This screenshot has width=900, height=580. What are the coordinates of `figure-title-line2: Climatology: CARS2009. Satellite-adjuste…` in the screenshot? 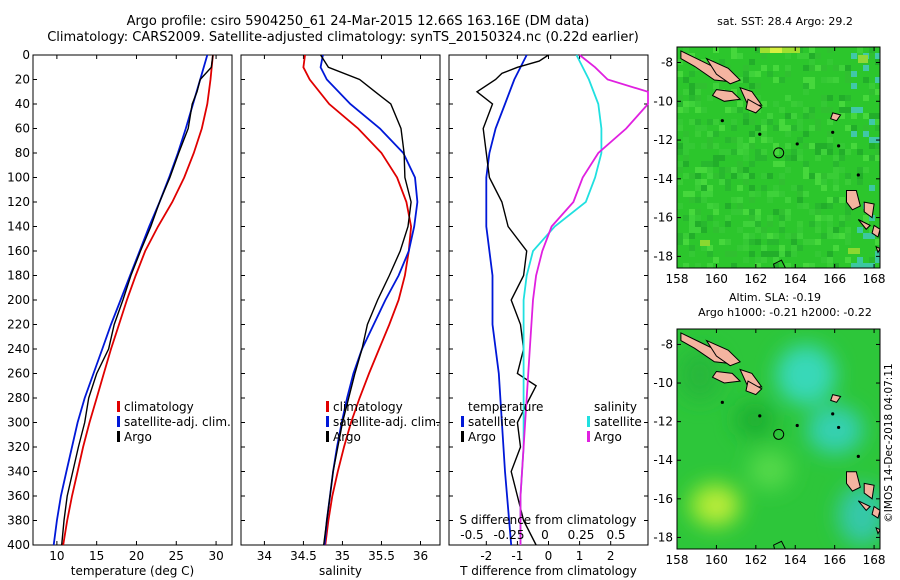 It's located at (343, 37).